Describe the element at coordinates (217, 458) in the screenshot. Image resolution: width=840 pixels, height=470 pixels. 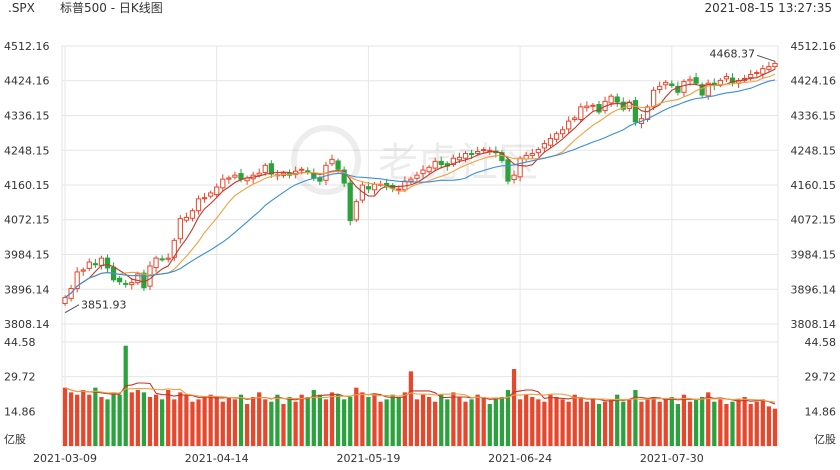
I see `date-tick-label: 2021-04-14` at that location.